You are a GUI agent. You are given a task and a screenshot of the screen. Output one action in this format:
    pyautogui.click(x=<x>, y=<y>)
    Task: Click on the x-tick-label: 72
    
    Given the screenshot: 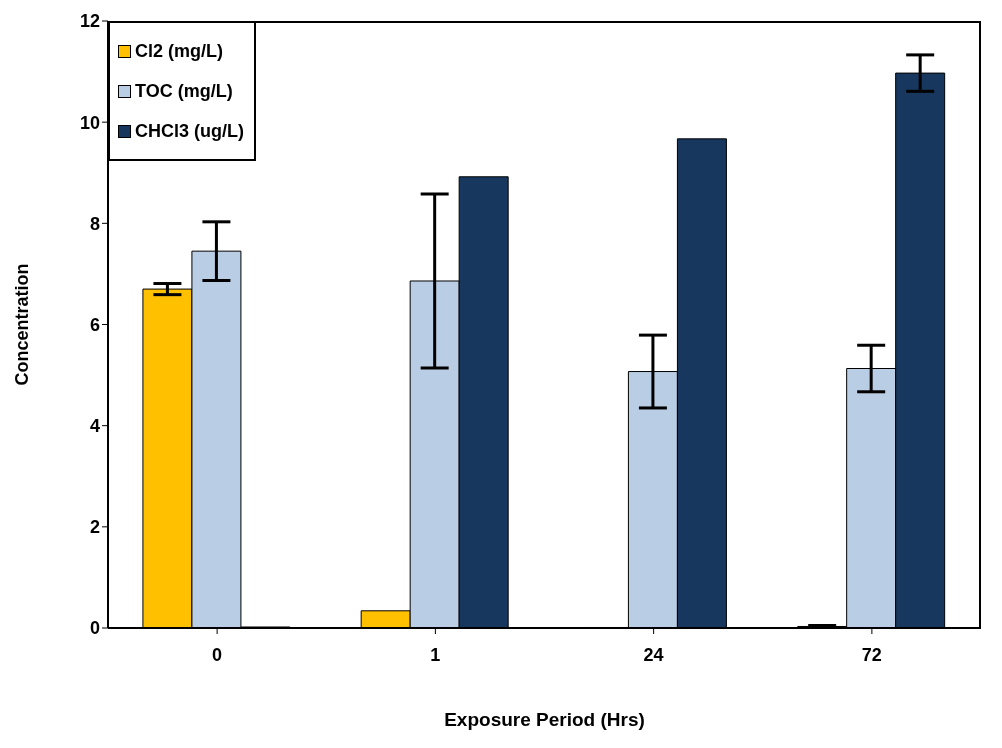 What is the action you would take?
    pyautogui.click(x=871, y=654)
    